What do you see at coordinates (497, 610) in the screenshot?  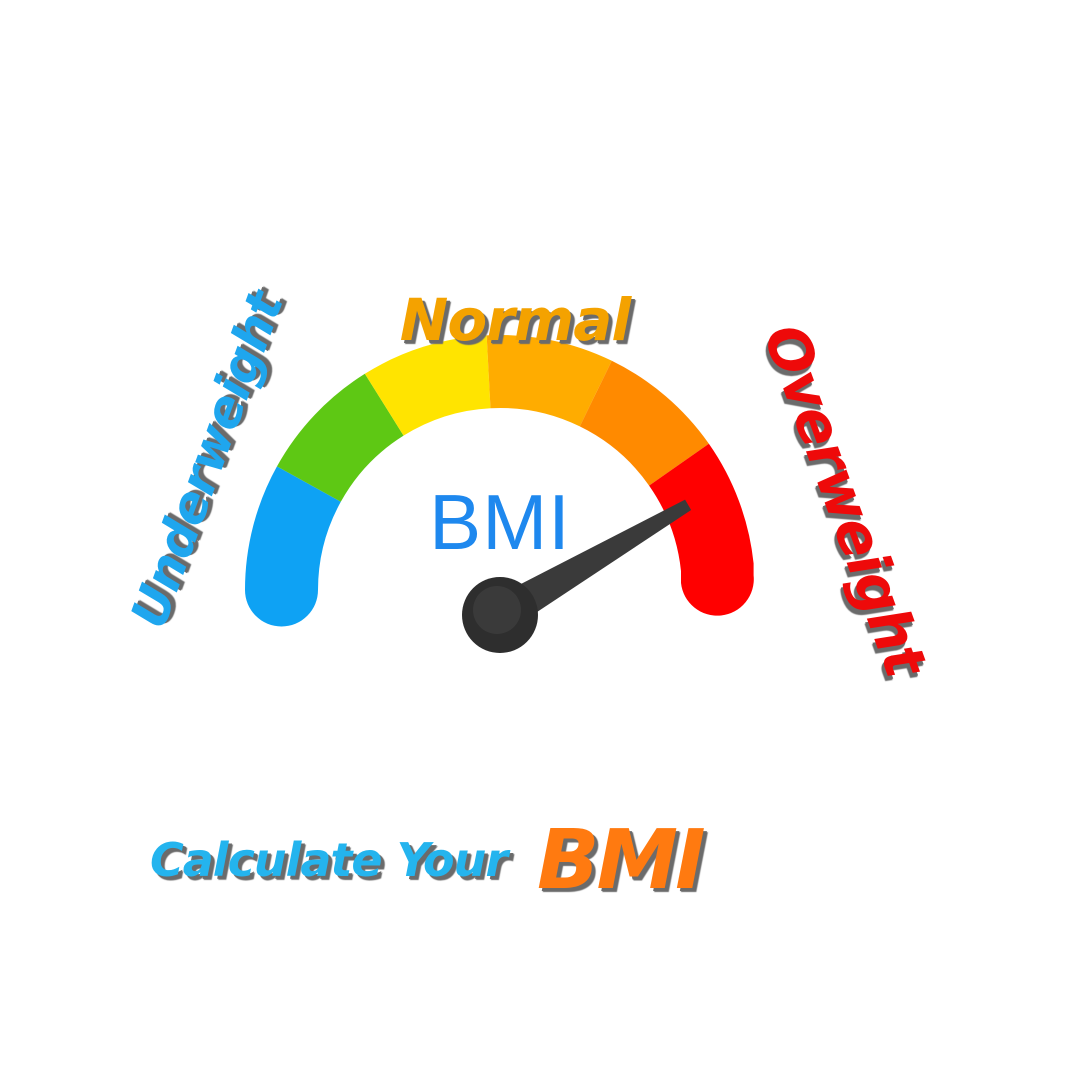 I see `needle-hub-highlight` at bounding box center [497, 610].